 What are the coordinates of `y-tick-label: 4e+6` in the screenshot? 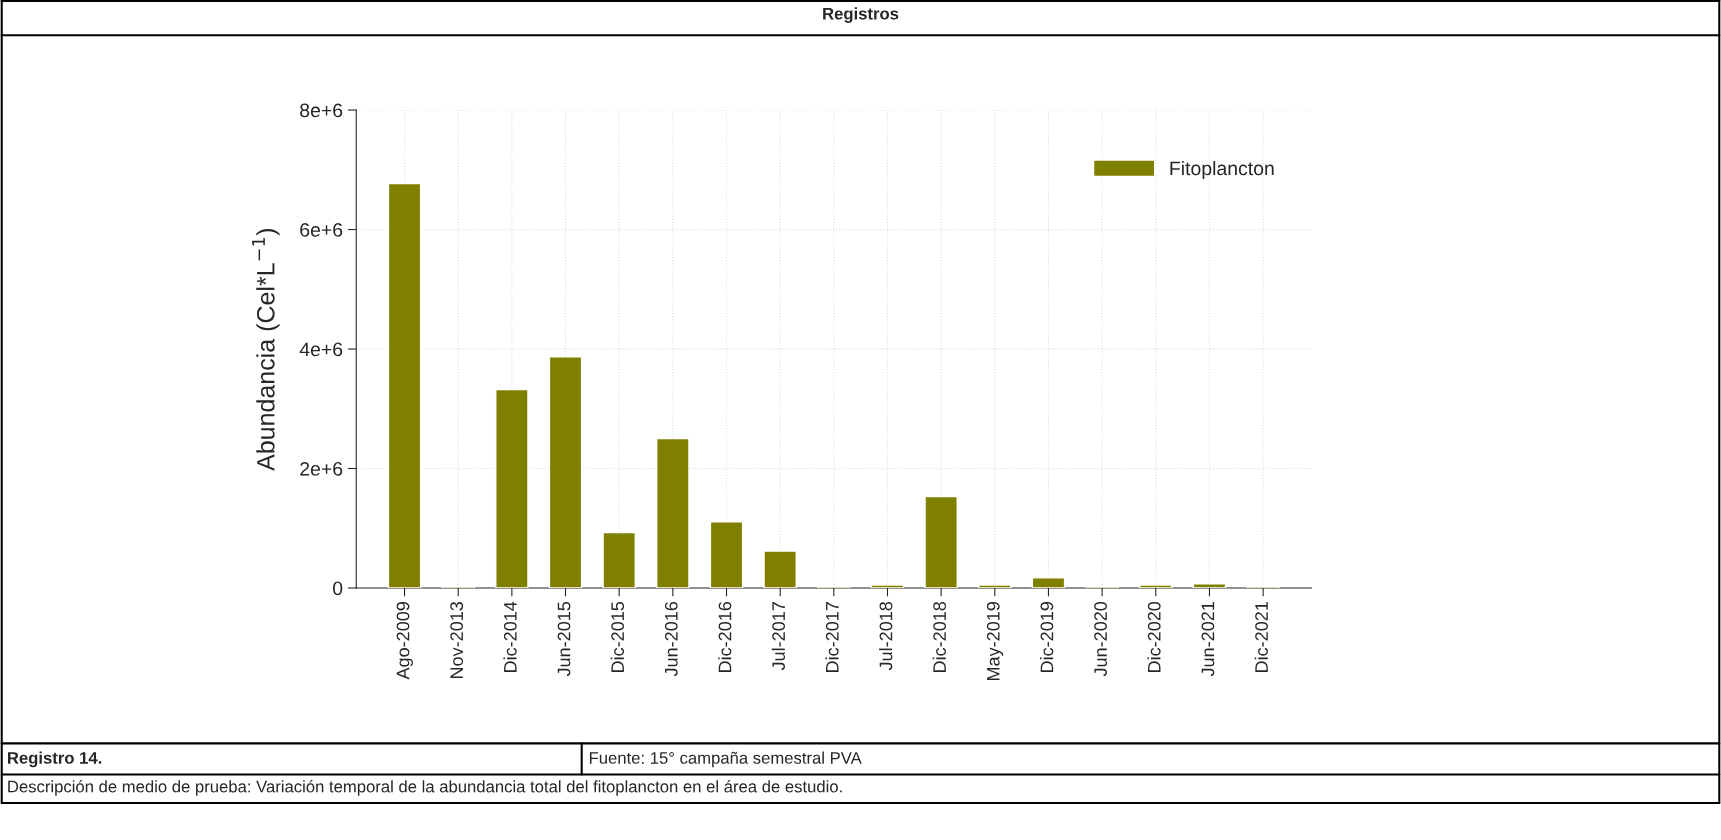 It's located at (321, 349).